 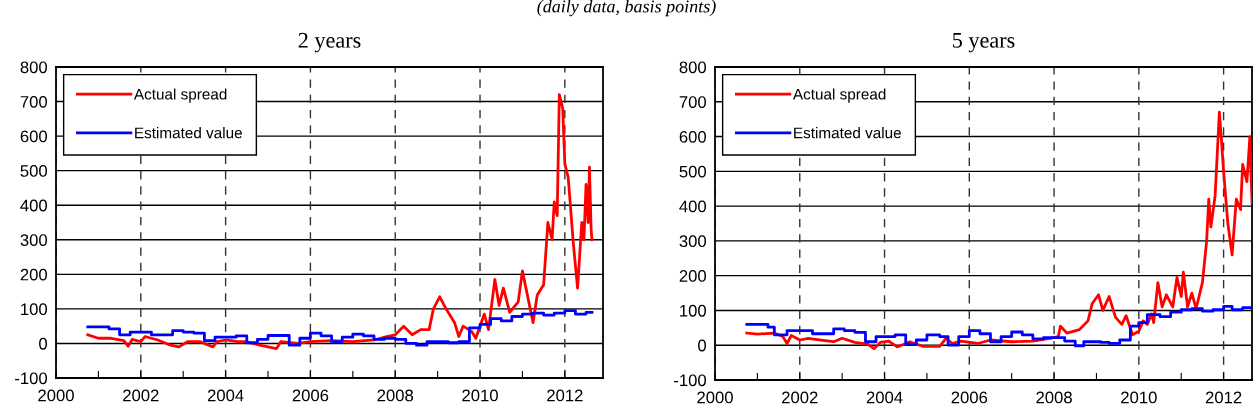 I want to click on chart-title: 5 years, so click(x=984, y=43).